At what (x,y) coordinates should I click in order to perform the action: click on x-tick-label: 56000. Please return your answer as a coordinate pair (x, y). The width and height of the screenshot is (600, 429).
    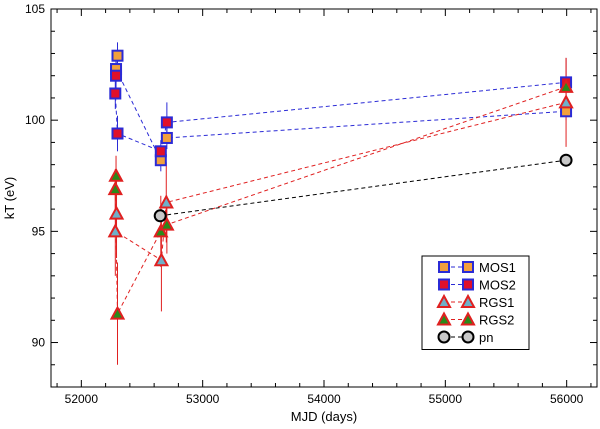
    Looking at the image, I should click on (567, 399).